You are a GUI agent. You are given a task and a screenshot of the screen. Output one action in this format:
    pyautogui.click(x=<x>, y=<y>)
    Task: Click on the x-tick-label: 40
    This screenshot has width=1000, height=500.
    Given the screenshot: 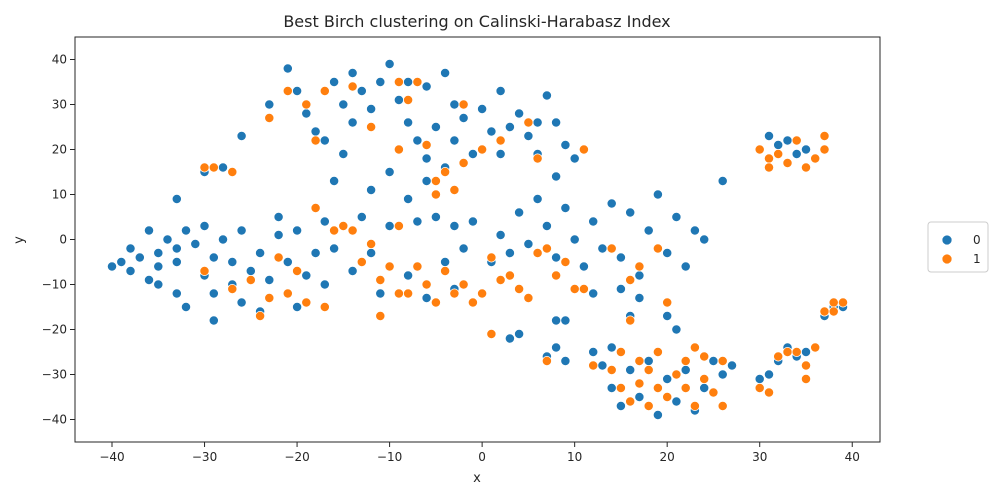 What is the action you would take?
    pyautogui.click(x=852, y=457)
    